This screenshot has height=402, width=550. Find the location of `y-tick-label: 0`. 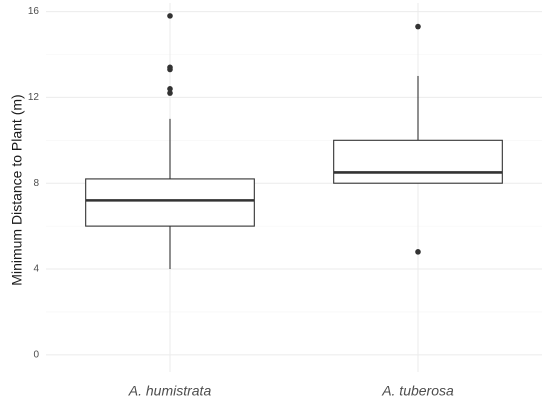

y-tick-label: 0 is located at coordinates (36, 354).